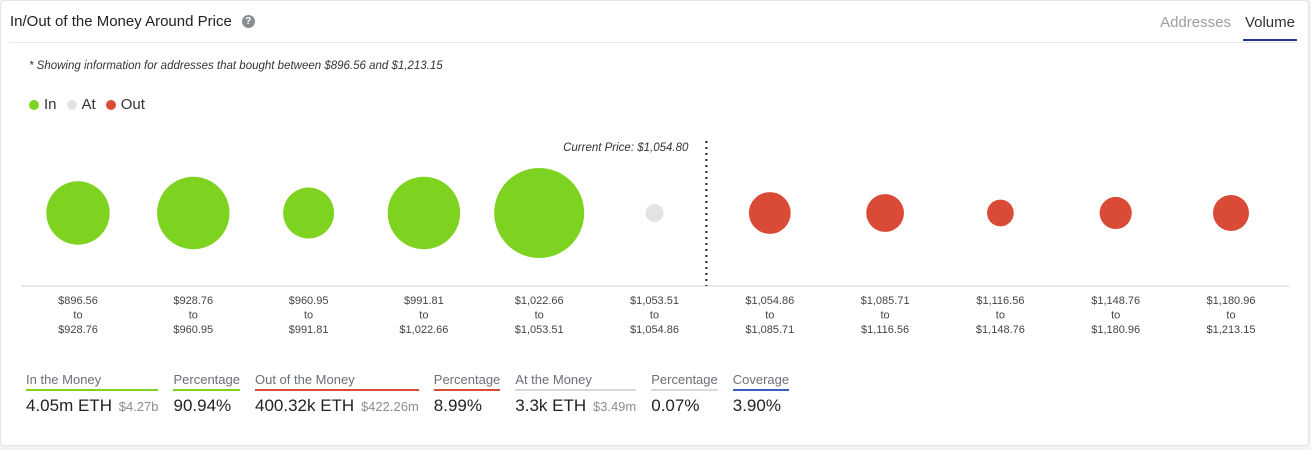 The height and width of the screenshot is (450, 1311). Describe the element at coordinates (34, 104) in the screenshot. I see `legend-in-dot-icon` at that location.